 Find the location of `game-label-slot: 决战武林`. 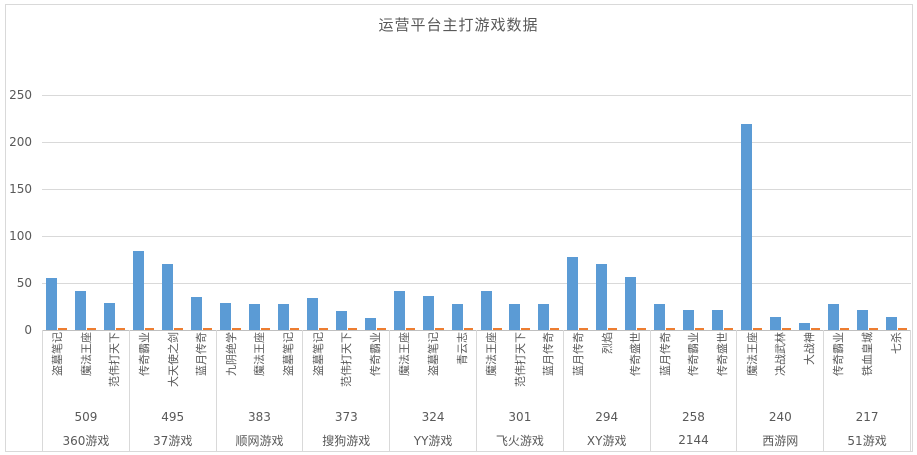

game-label-slot: 决战武林 is located at coordinates (780, 367).